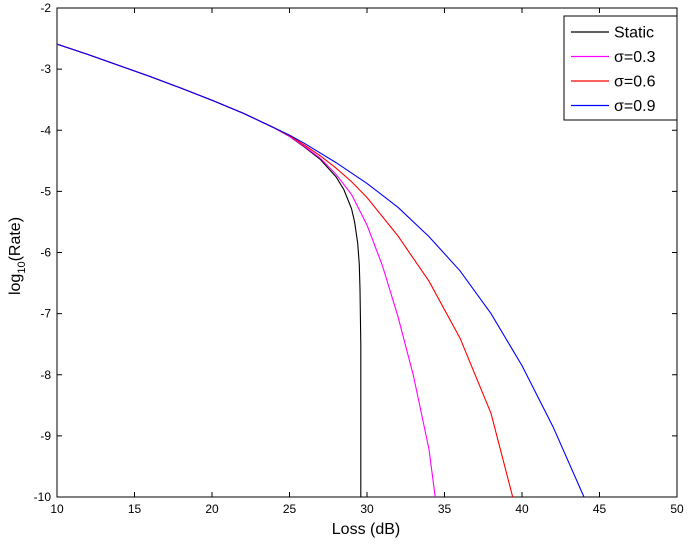  What do you see at coordinates (45, 253) in the screenshot?
I see `y-tick-label: -6` at bounding box center [45, 253].